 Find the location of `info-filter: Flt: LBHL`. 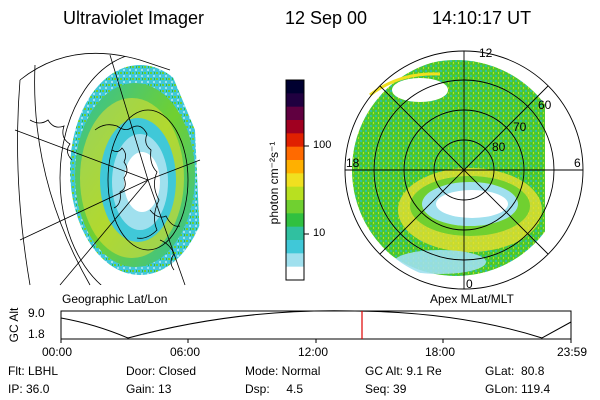

info-filter: Flt: LBHL is located at coordinates (33, 371).